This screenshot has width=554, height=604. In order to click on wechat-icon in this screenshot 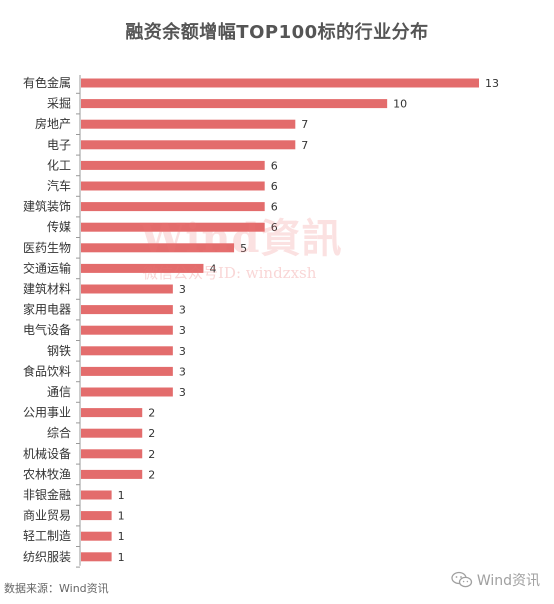, I will do `click(461, 579)`.